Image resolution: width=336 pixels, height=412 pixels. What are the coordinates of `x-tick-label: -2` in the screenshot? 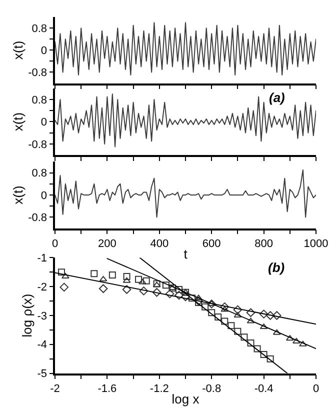 It's located at (55, 389).